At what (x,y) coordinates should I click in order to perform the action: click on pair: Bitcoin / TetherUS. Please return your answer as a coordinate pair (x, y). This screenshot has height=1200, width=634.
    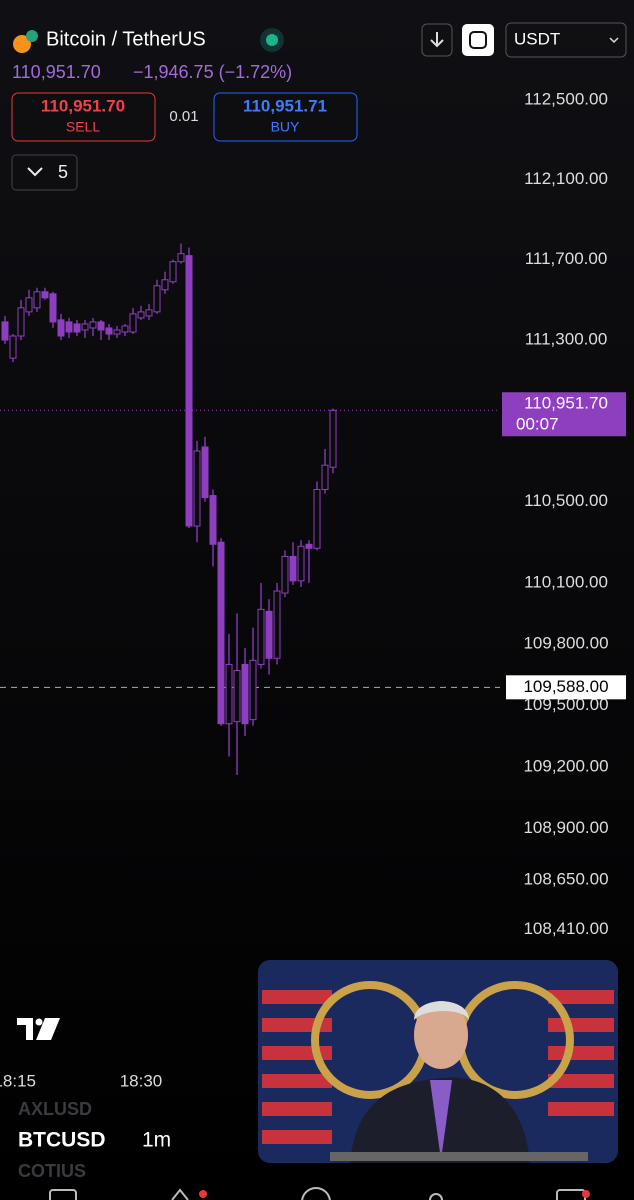
    Looking at the image, I should click on (126, 39).